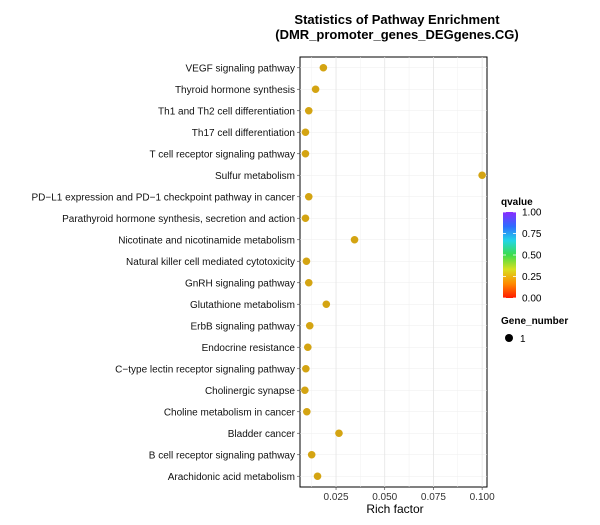 The image size is (600, 525). Describe the element at coordinates (242, 326) in the screenshot. I see `category-label: ErbB signaling pathway` at that location.